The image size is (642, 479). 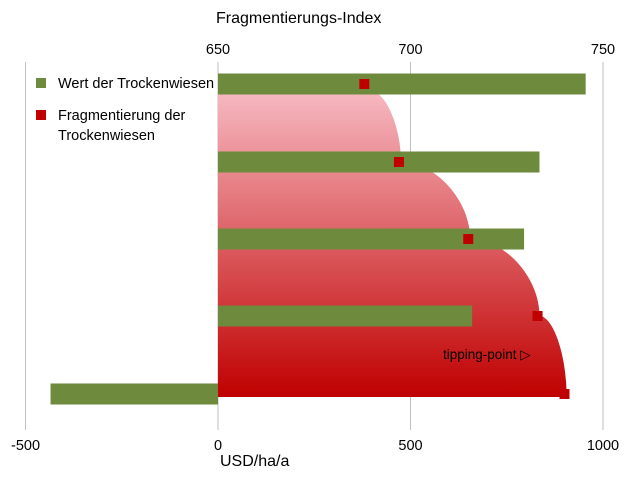 What do you see at coordinates (410, 50) in the screenshot?
I see `top-tick-label-1: 700` at bounding box center [410, 50].